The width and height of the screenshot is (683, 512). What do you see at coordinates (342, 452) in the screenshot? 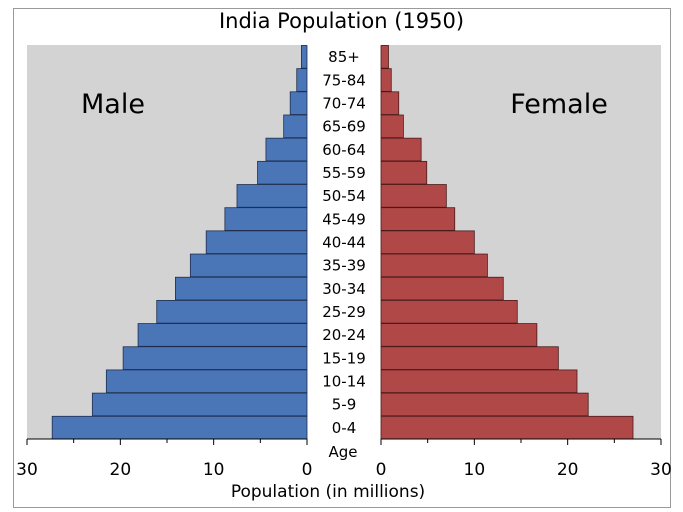
I see `age-axis-header: Age` at bounding box center [342, 452].